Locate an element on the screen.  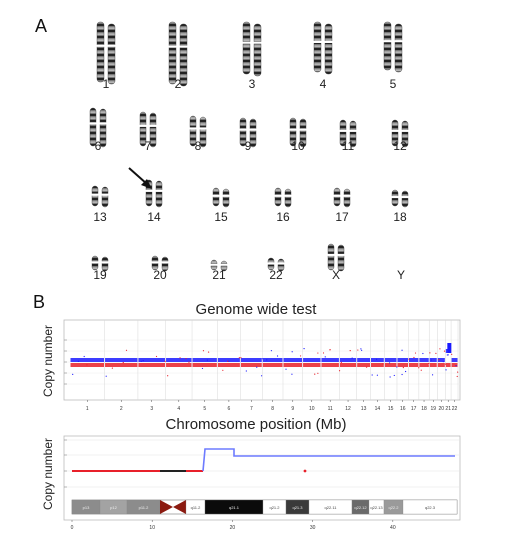
chromosome-21-right is located at coordinates (224, 266).